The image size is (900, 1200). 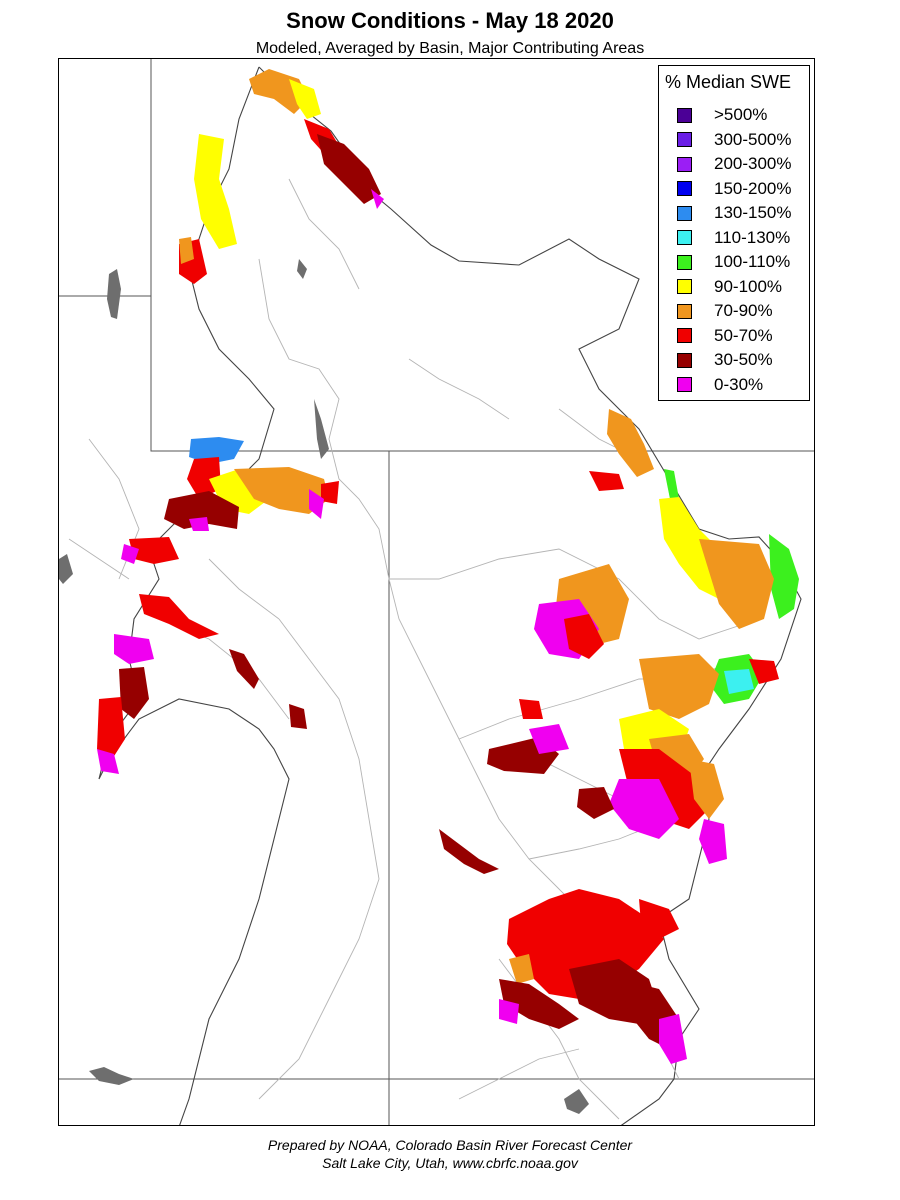 What do you see at coordinates (752, 262) in the screenshot?
I see `legend-label: 100-110%` at bounding box center [752, 262].